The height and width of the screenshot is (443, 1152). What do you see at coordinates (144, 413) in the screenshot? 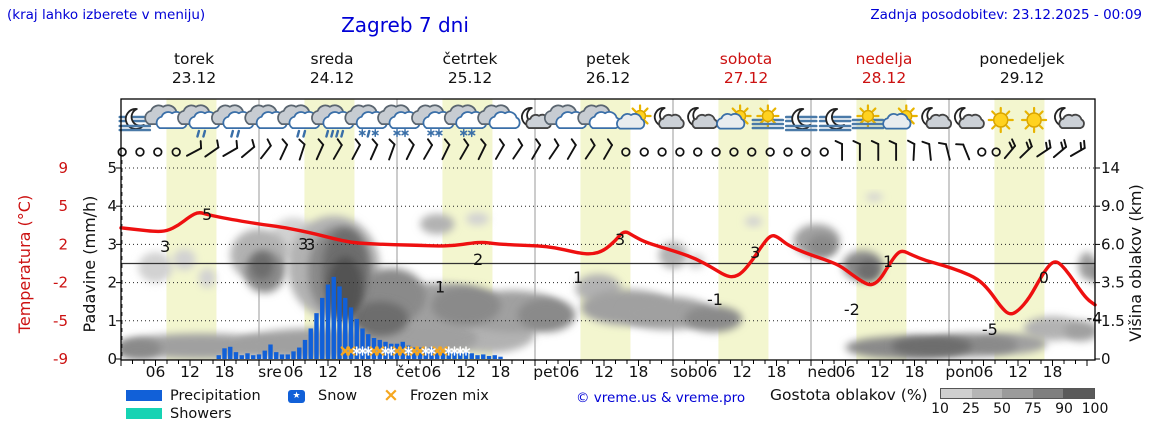
I see `showers-swatch` at bounding box center [144, 413].